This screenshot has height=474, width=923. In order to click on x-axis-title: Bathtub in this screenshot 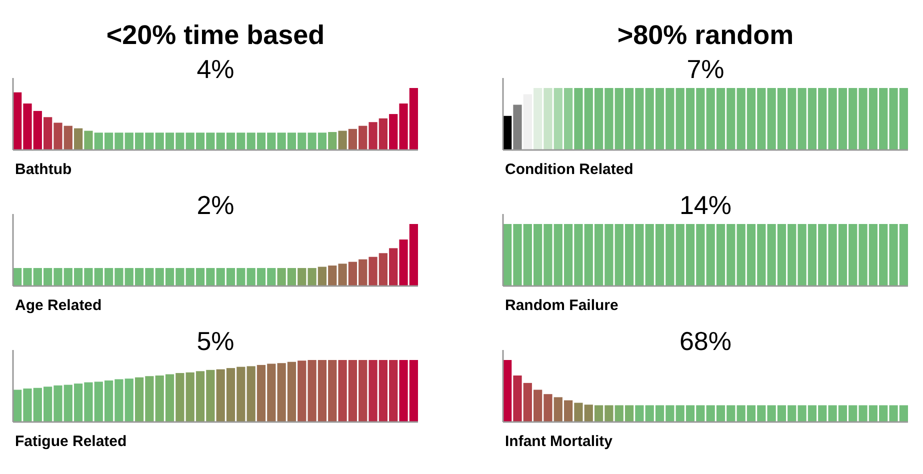, I will do `click(43, 169)`.